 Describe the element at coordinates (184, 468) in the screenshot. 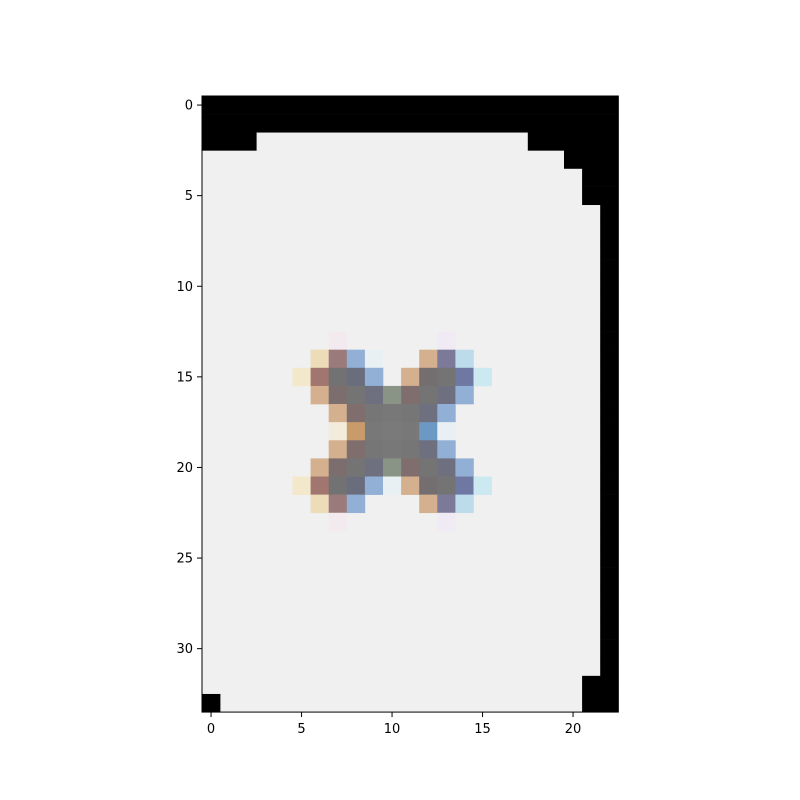

I see `y-tick-label: 20` at that location.